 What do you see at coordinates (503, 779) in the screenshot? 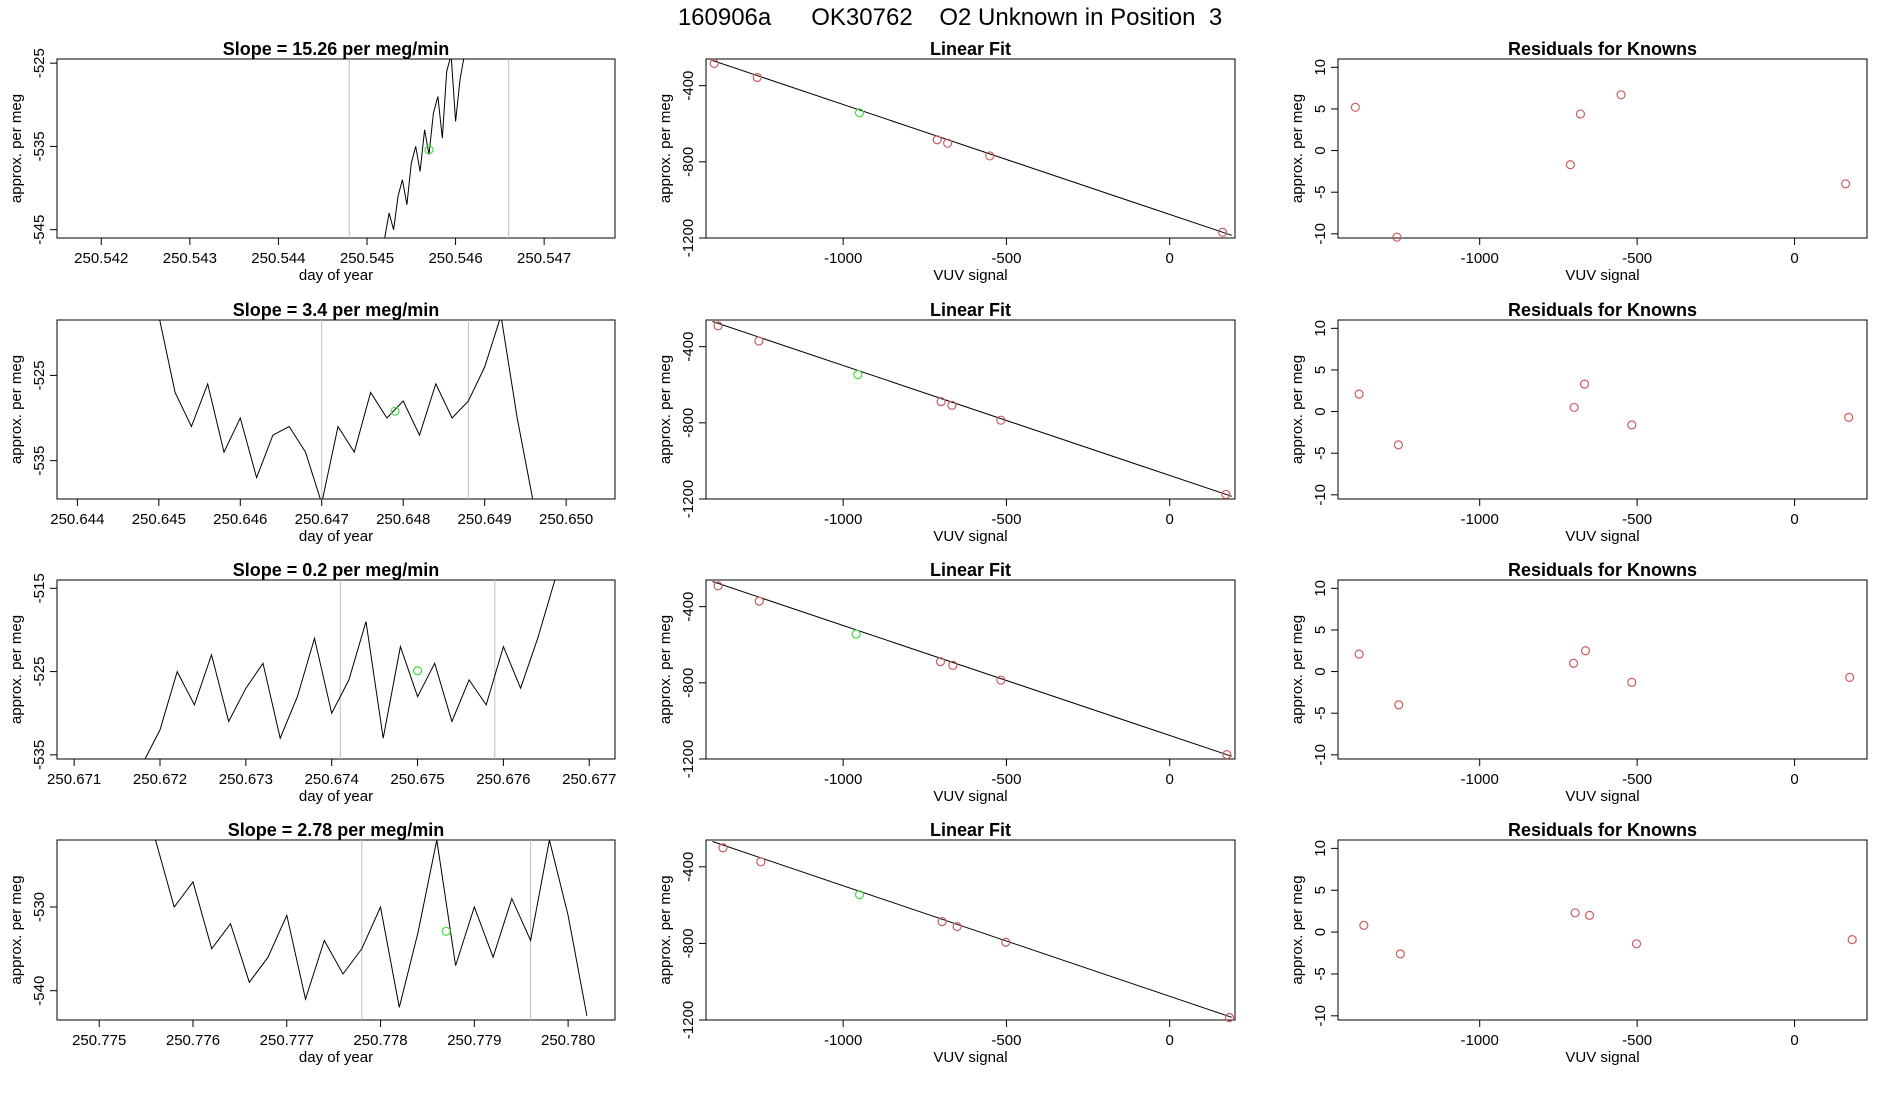
I see `x-tick-label: 250.676` at bounding box center [503, 779].